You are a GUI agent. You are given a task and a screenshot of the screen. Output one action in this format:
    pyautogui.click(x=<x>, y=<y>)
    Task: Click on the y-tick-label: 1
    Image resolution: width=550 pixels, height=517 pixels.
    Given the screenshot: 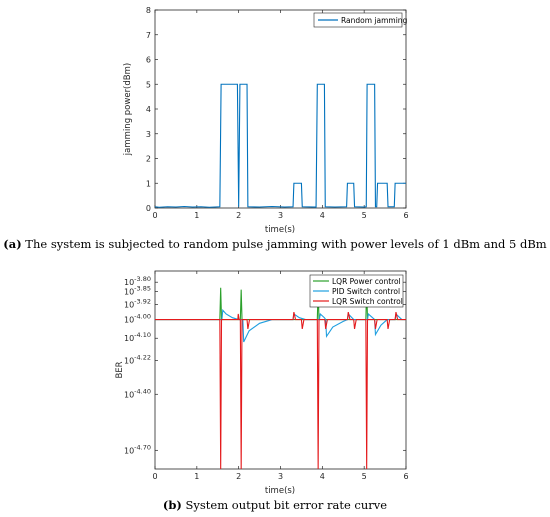 What is the action you would take?
    pyautogui.click(x=148, y=183)
    